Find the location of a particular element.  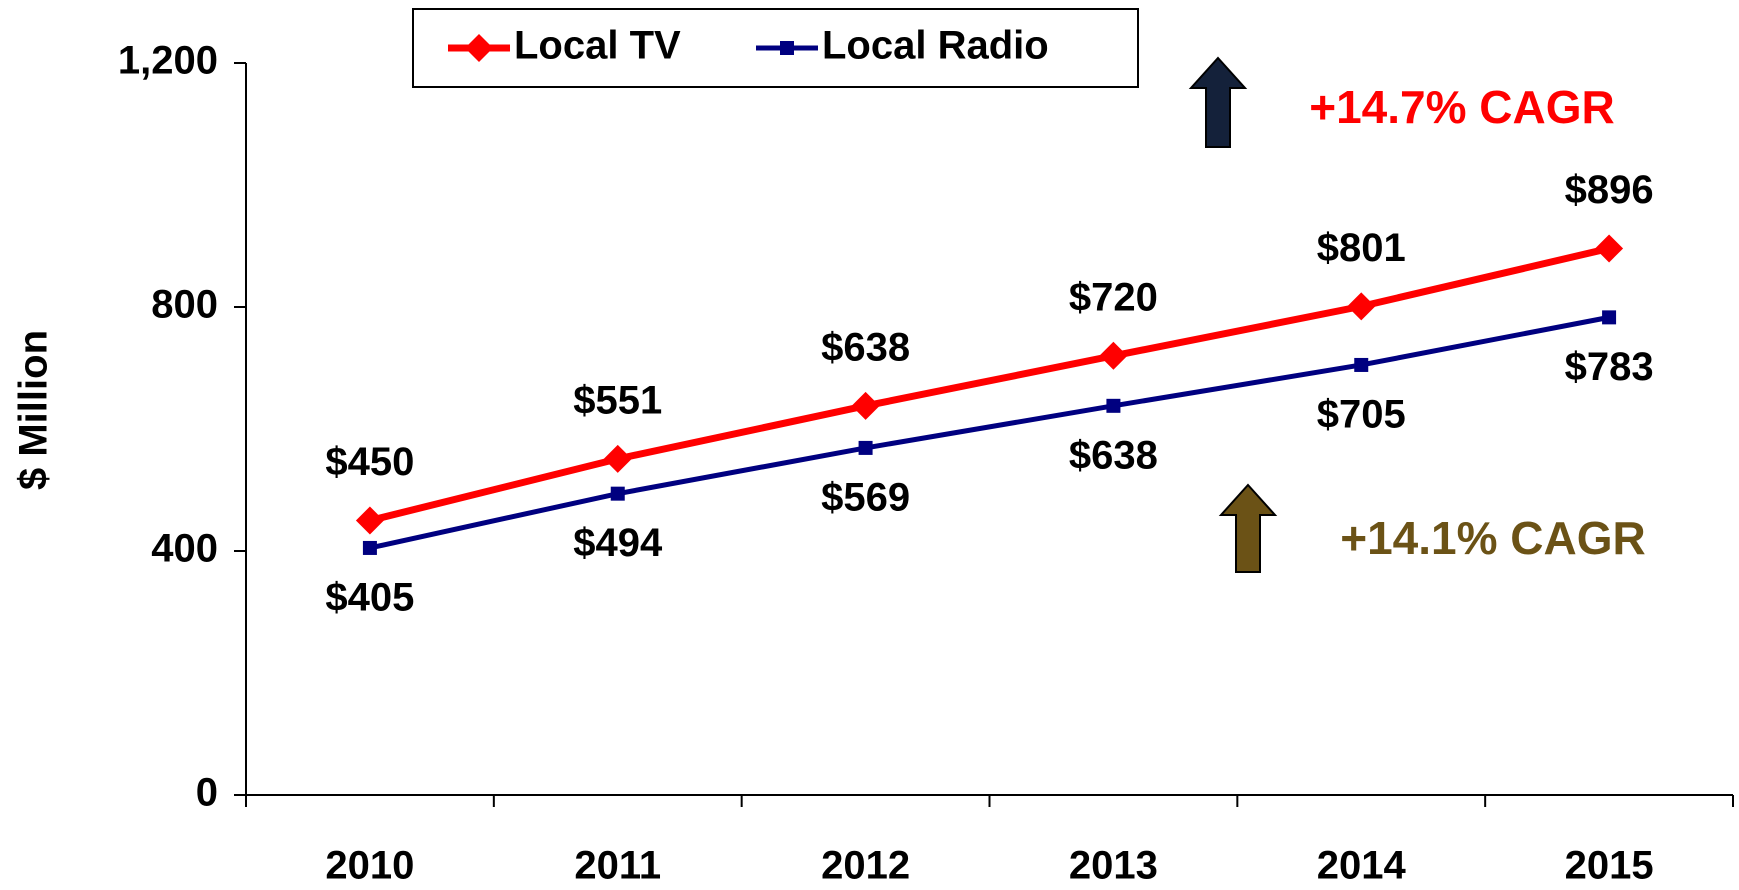

legend-label: Local TV is located at coordinates (597, 46).